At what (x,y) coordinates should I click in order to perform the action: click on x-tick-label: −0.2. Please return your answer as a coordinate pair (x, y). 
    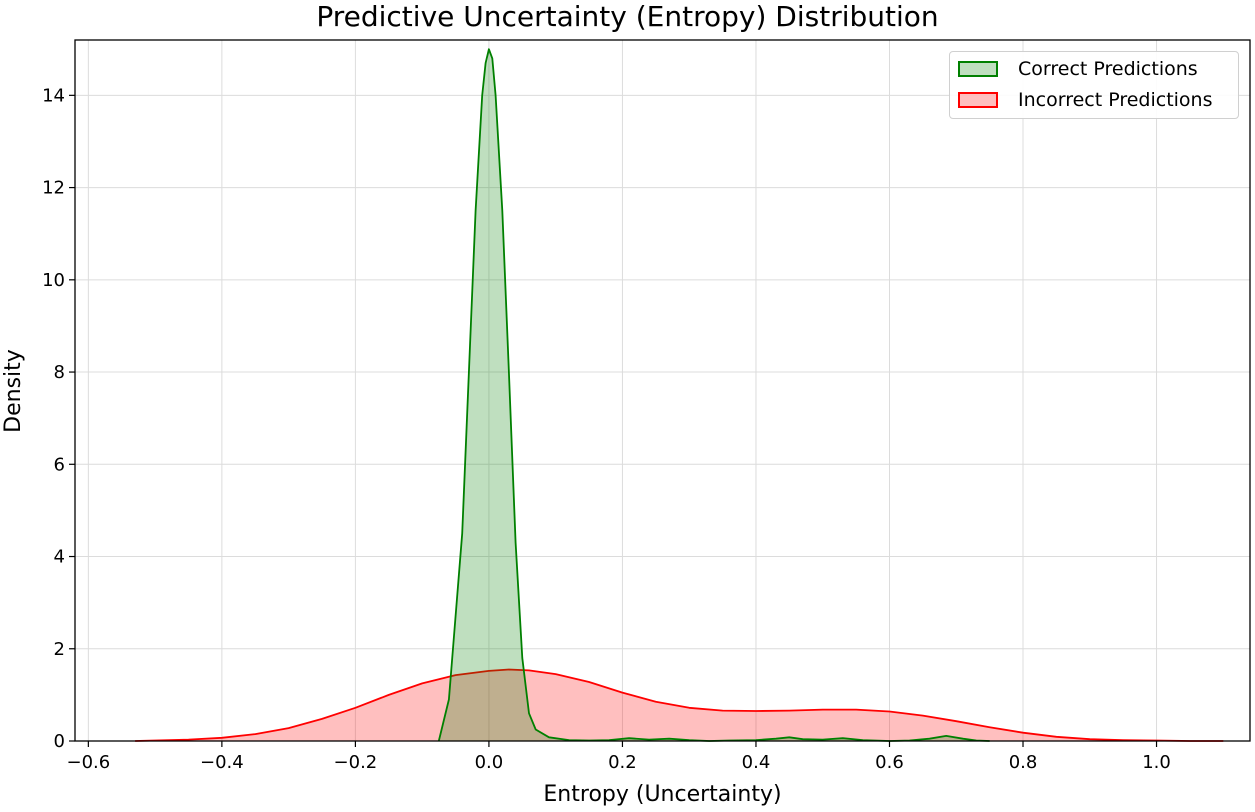
    Looking at the image, I should click on (356, 762).